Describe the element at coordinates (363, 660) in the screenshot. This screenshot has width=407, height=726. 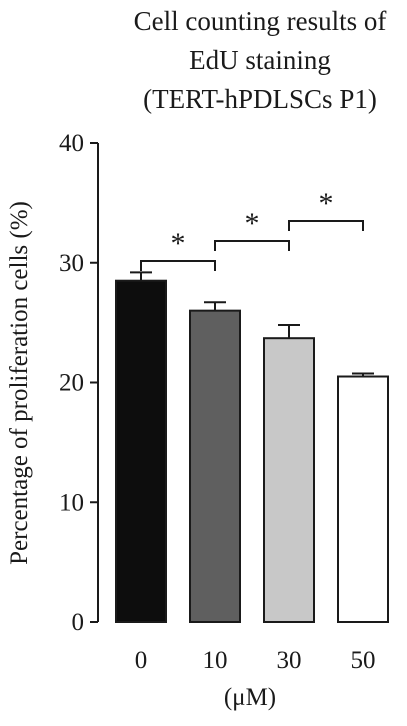
I see `x-tick-label: 50` at that location.